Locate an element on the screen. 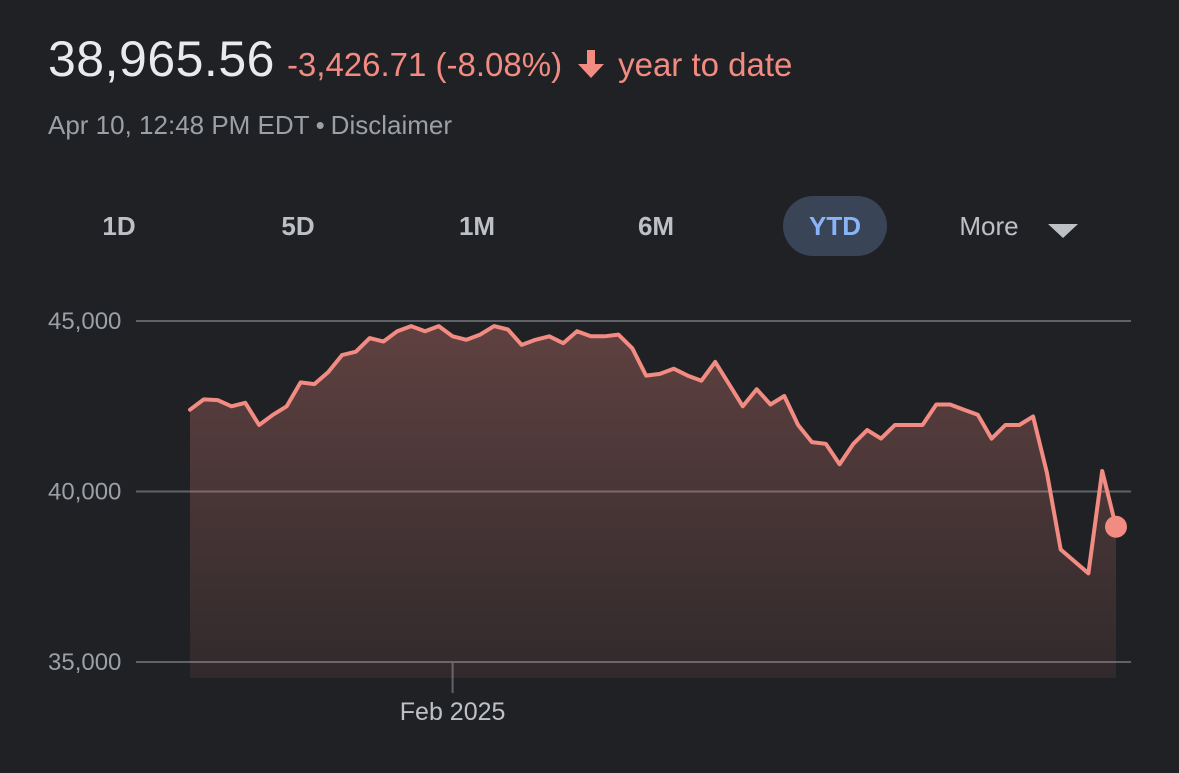  current-price: 38,965.56 is located at coordinates (161, 59).